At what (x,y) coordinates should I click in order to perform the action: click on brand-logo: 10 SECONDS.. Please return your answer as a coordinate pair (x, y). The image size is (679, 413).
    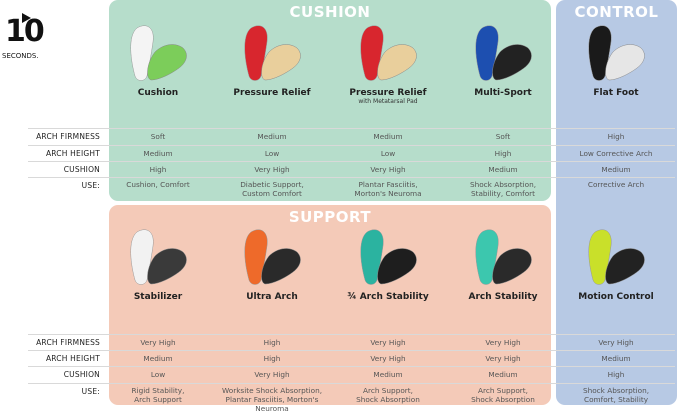
    Looking at the image, I should click on (24, 36).